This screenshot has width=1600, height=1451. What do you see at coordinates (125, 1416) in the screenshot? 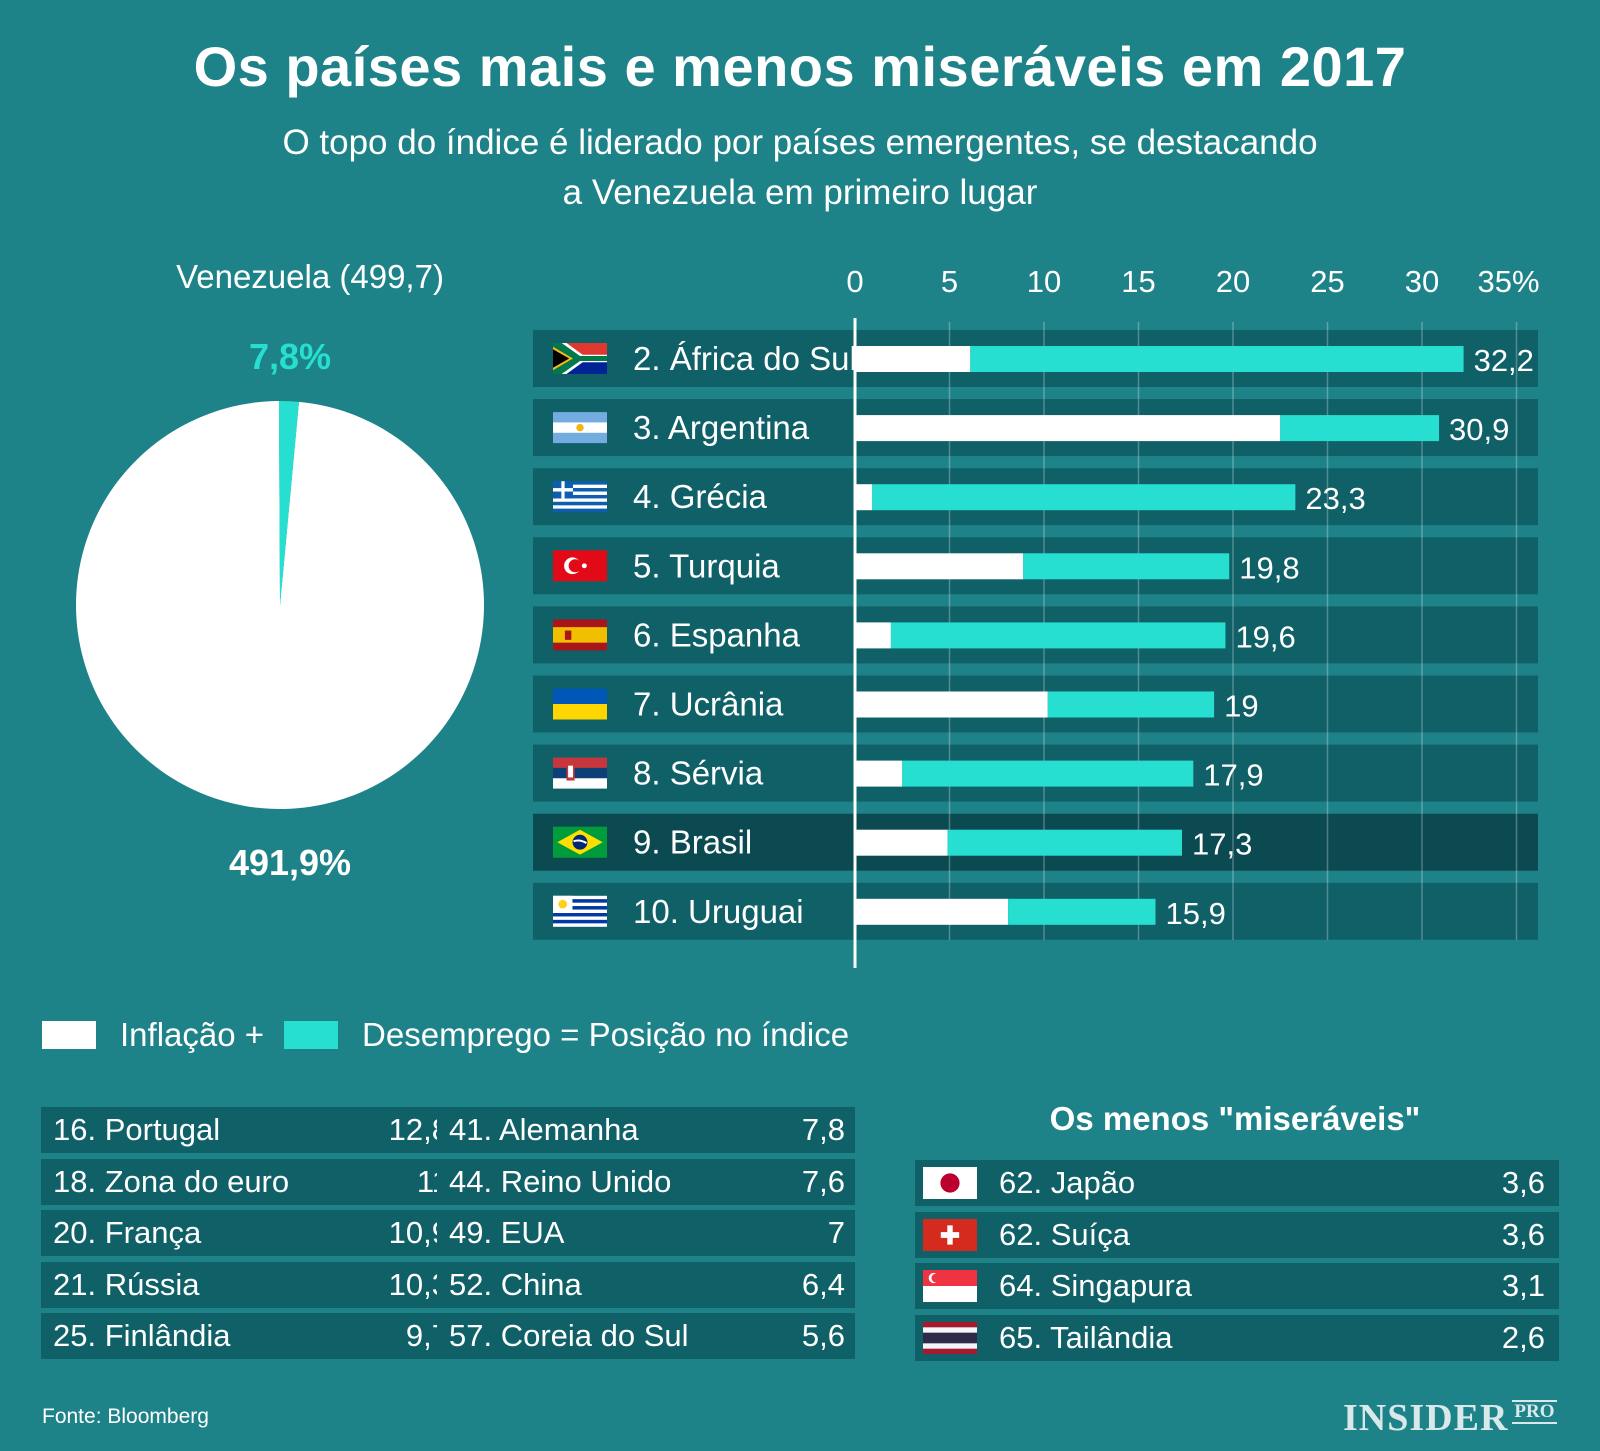
I see `source-note: Fonte: Bloomberg` at bounding box center [125, 1416].